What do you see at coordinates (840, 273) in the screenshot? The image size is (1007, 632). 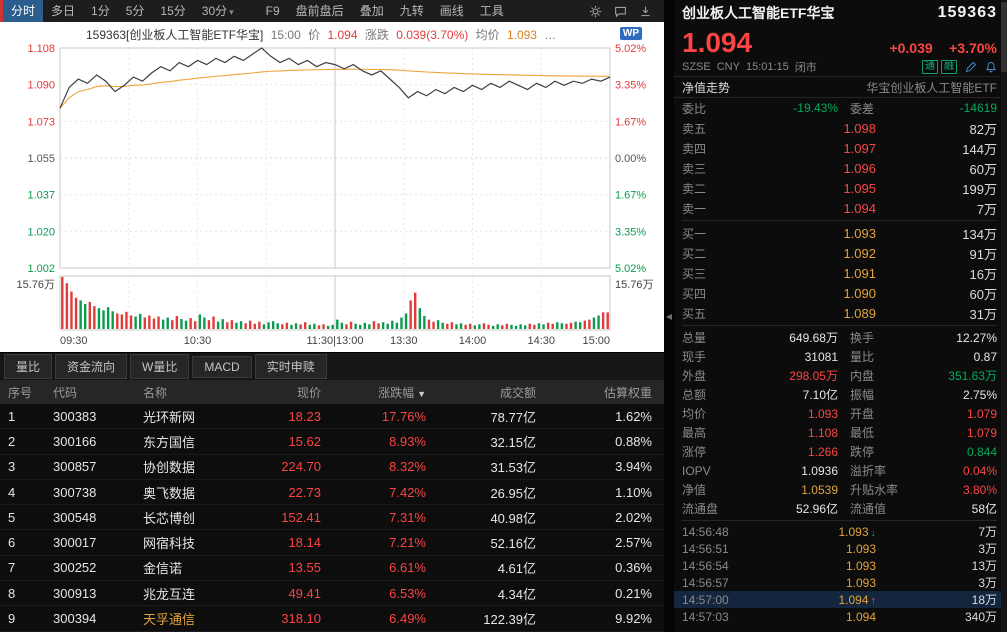 I see `bid-level: 买三 1.091 16万` at bounding box center [840, 273].